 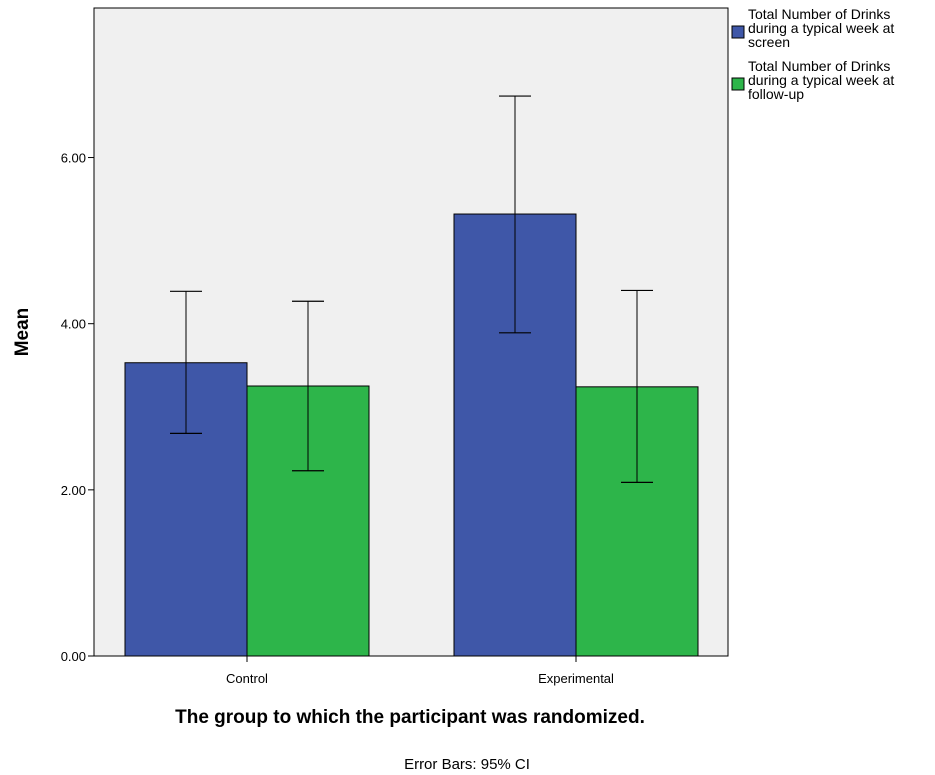 What do you see at coordinates (73, 324) in the screenshot?
I see `y-tick-label: 4.00` at bounding box center [73, 324].